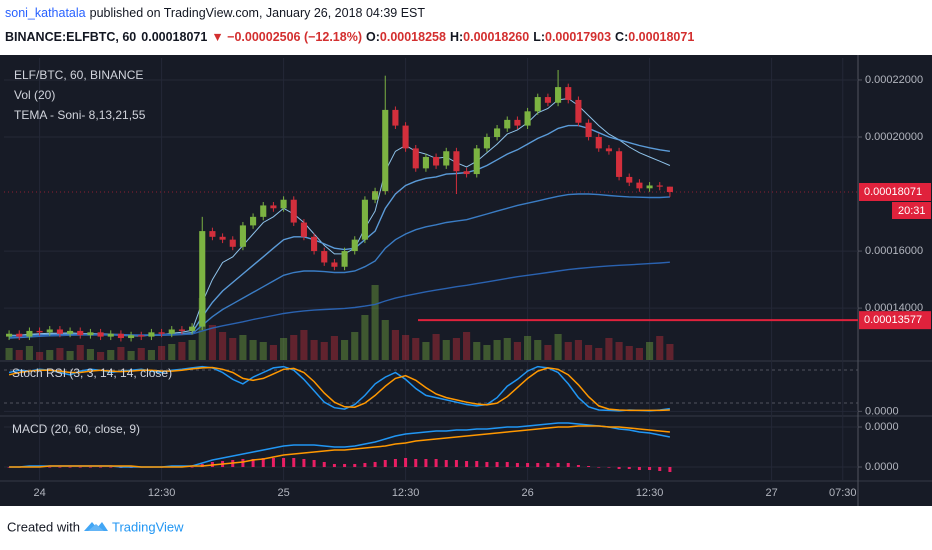 The image size is (932, 550). Describe the element at coordinates (527, 493) in the screenshot. I see `x-tick-label: 26` at that location.